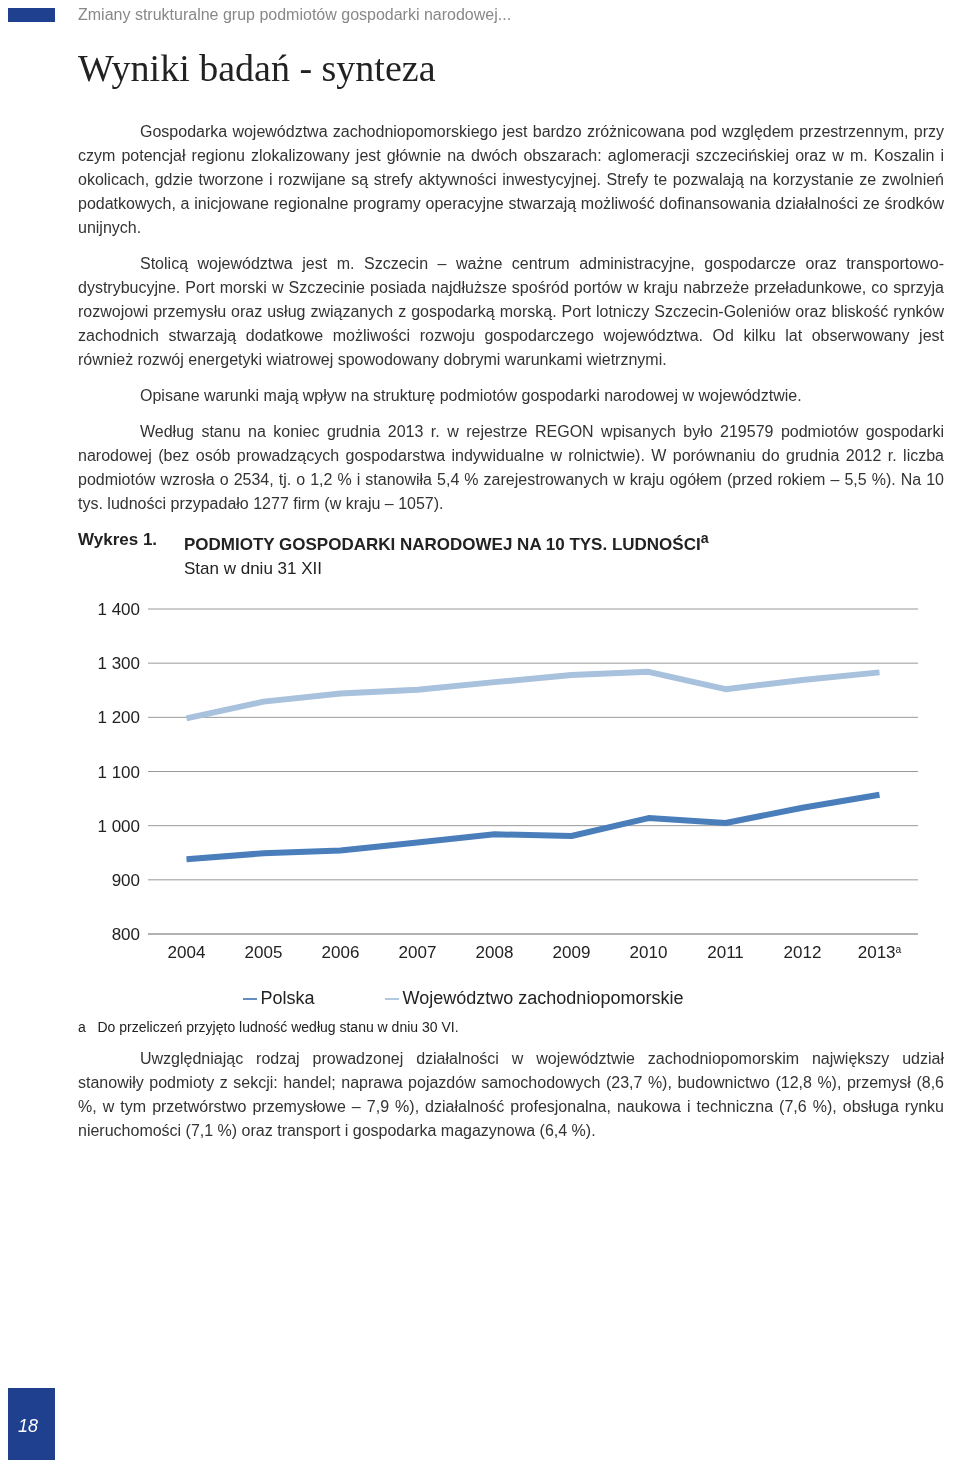 This screenshot has height=1468, width=960. I want to click on text: Stolicą województwa jest m. Szczecin – ważne centrum administracyjne, gospodarcze oraz transportowo-dystrybucyjne. Port morski w Szczecinie posiada najdłuższe spośród portów w kraju nabrzeże przeładunkowe, co sprzyja rozwojowi przemysłu oraz usług związanych z gospodarką morską. Port lotniczy Szczecin-Goleniów oraz bliskość rynków zachodnich stwarzają dodatkowe możliwości rozwoju gospodarczego województwa. Od kilku lat obserwowany jest również rozwój energetyki wiatrowej spowodowany dobrymi warunkami wietrznymi., so click(511, 312).